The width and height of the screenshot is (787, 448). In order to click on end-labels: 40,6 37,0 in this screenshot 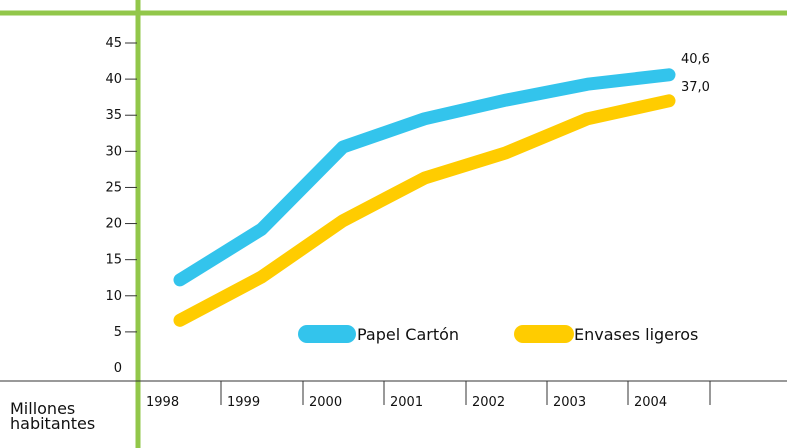, I will do `click(695, 73)`.